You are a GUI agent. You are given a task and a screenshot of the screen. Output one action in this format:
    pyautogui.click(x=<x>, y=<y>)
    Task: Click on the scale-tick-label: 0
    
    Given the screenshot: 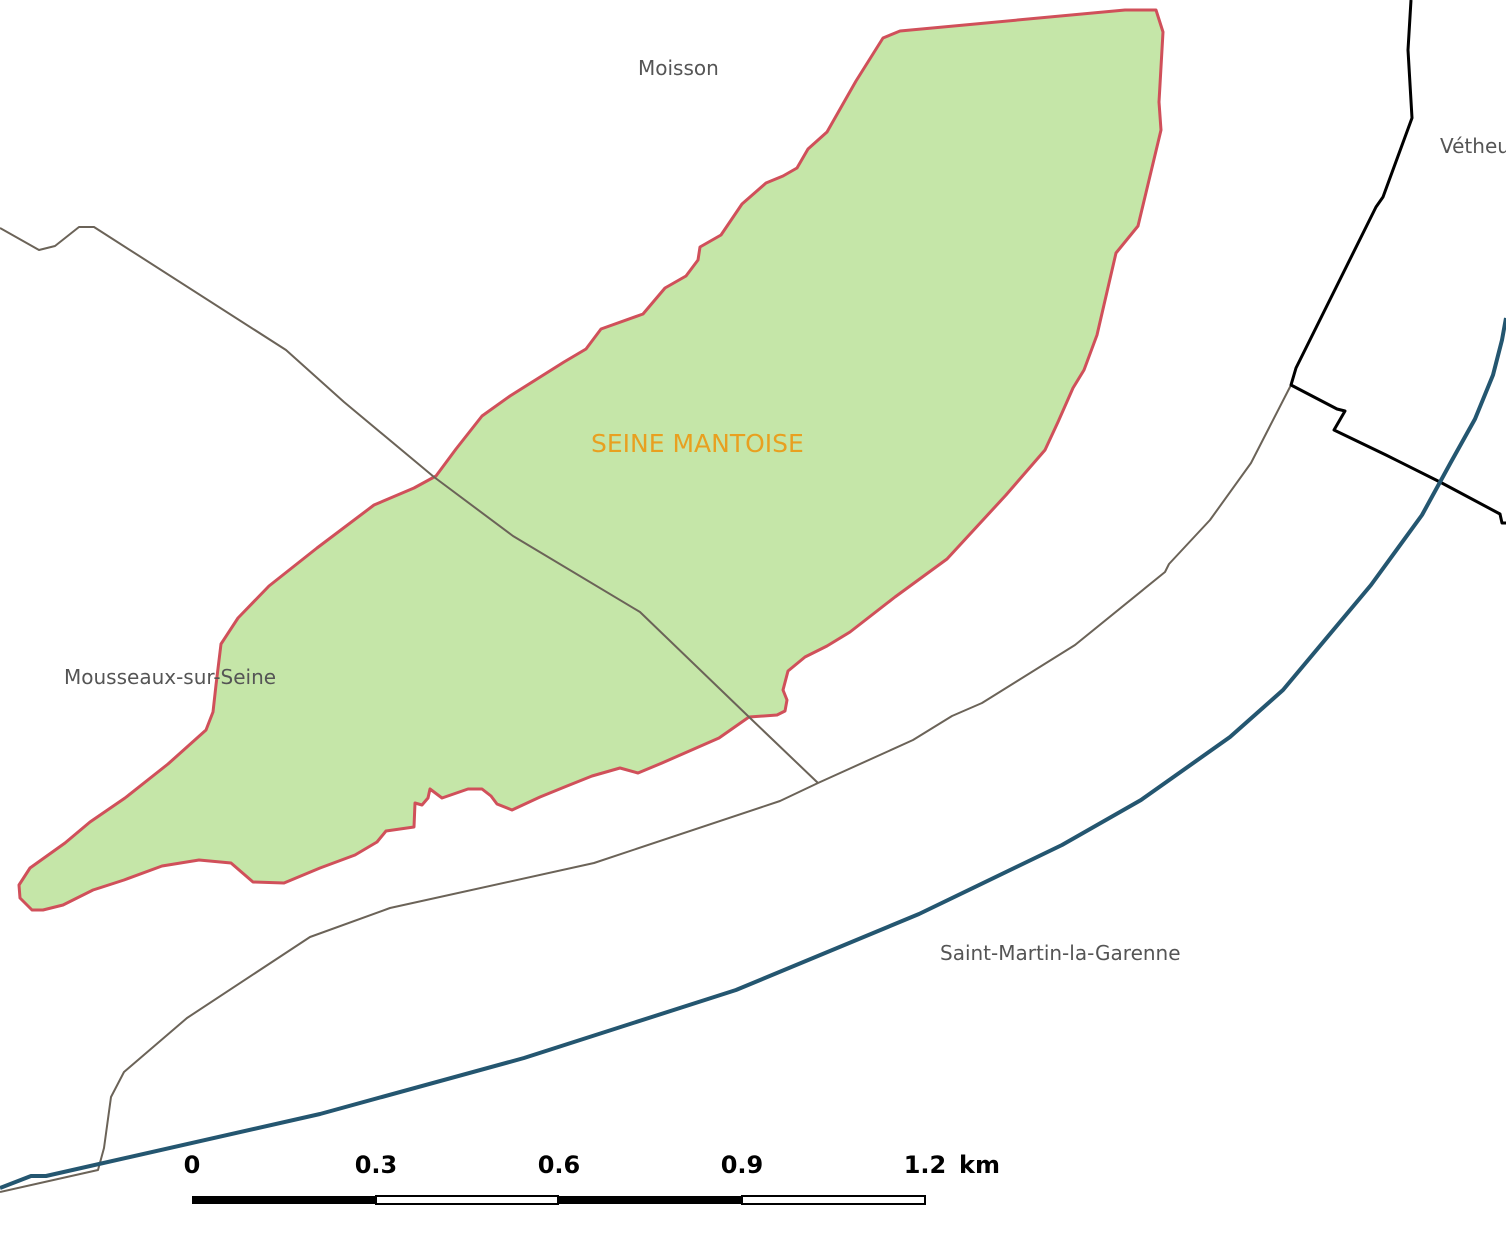 What is the action you would take?
    pyautogui.click(x=192, y=1165)
    